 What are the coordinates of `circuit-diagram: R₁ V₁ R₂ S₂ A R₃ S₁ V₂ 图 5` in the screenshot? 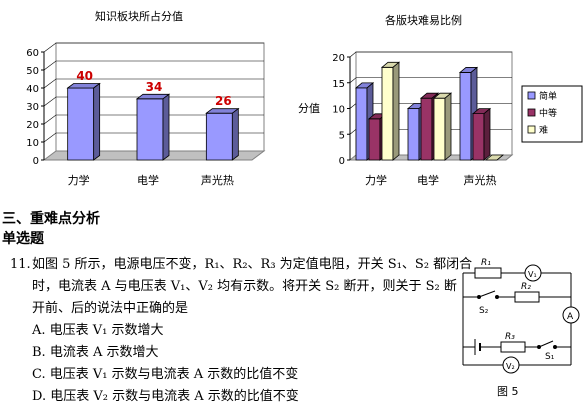 It's located at (521, 328).